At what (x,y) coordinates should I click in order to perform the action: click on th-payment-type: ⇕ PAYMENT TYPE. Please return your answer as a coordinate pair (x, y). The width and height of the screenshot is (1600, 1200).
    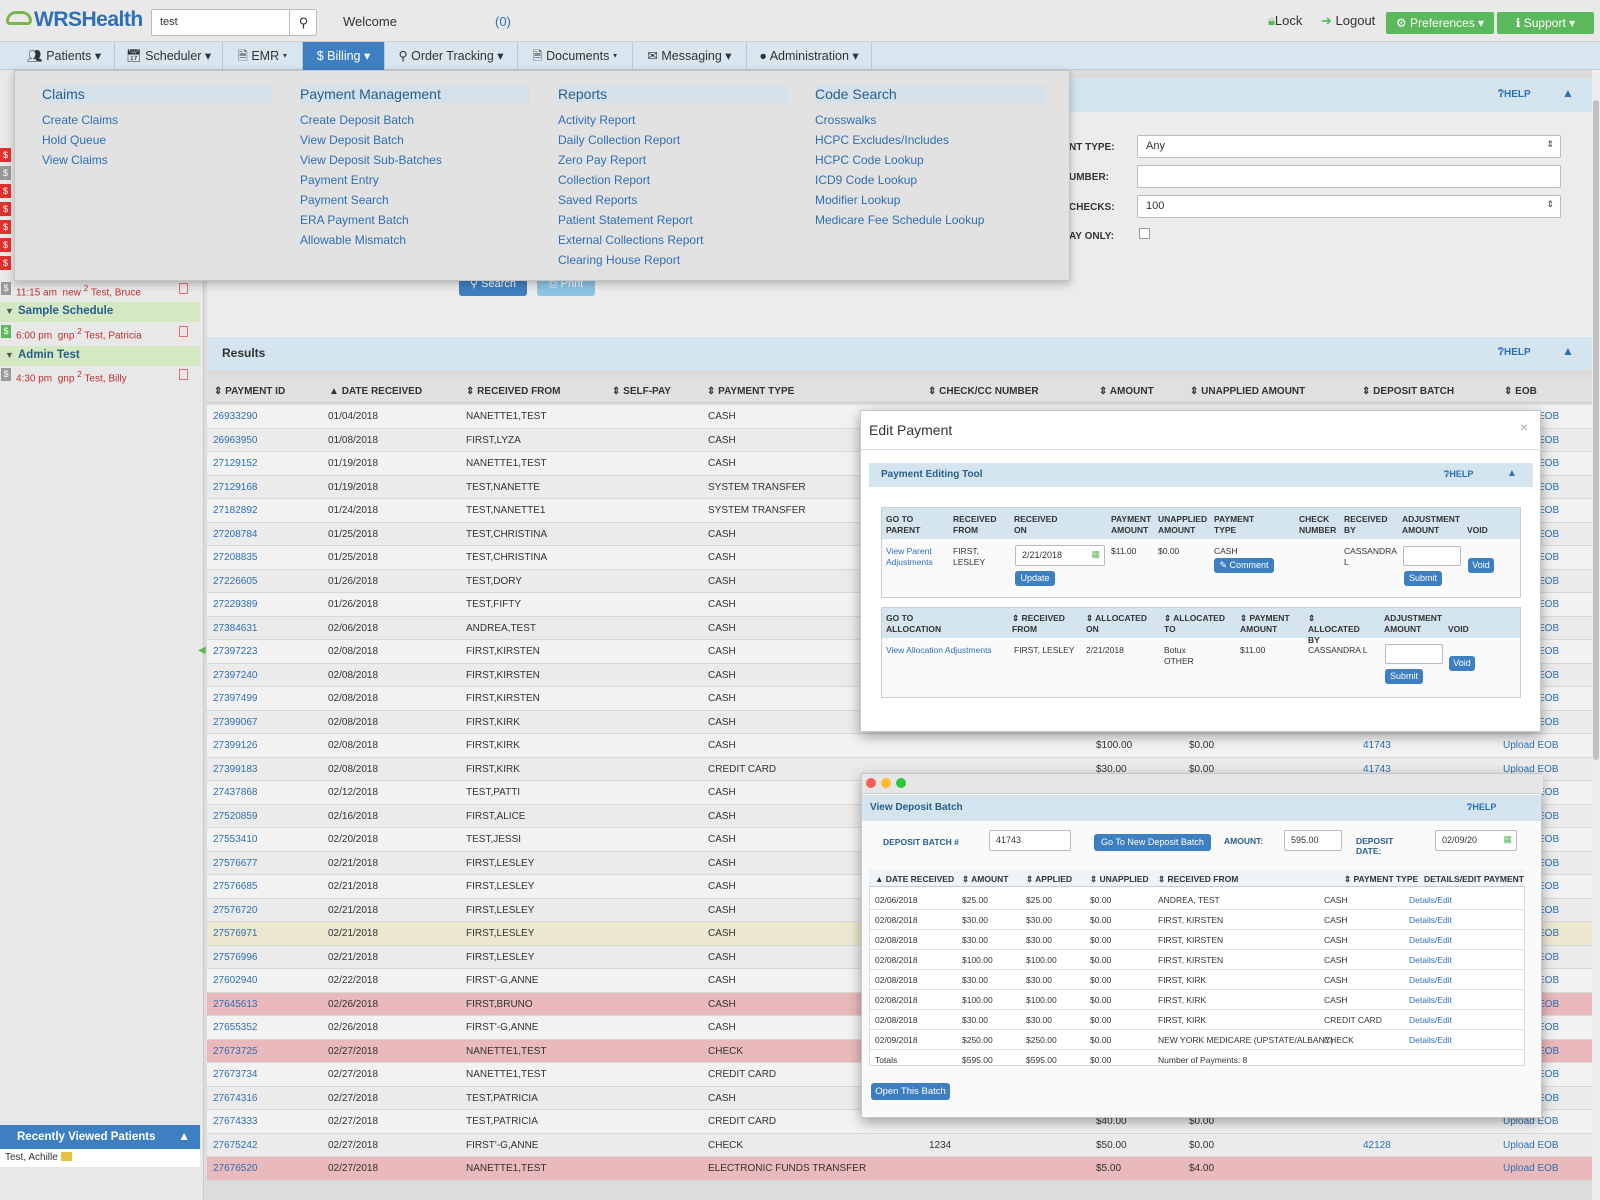
    Looking at the image, I should click on (1381, 879).